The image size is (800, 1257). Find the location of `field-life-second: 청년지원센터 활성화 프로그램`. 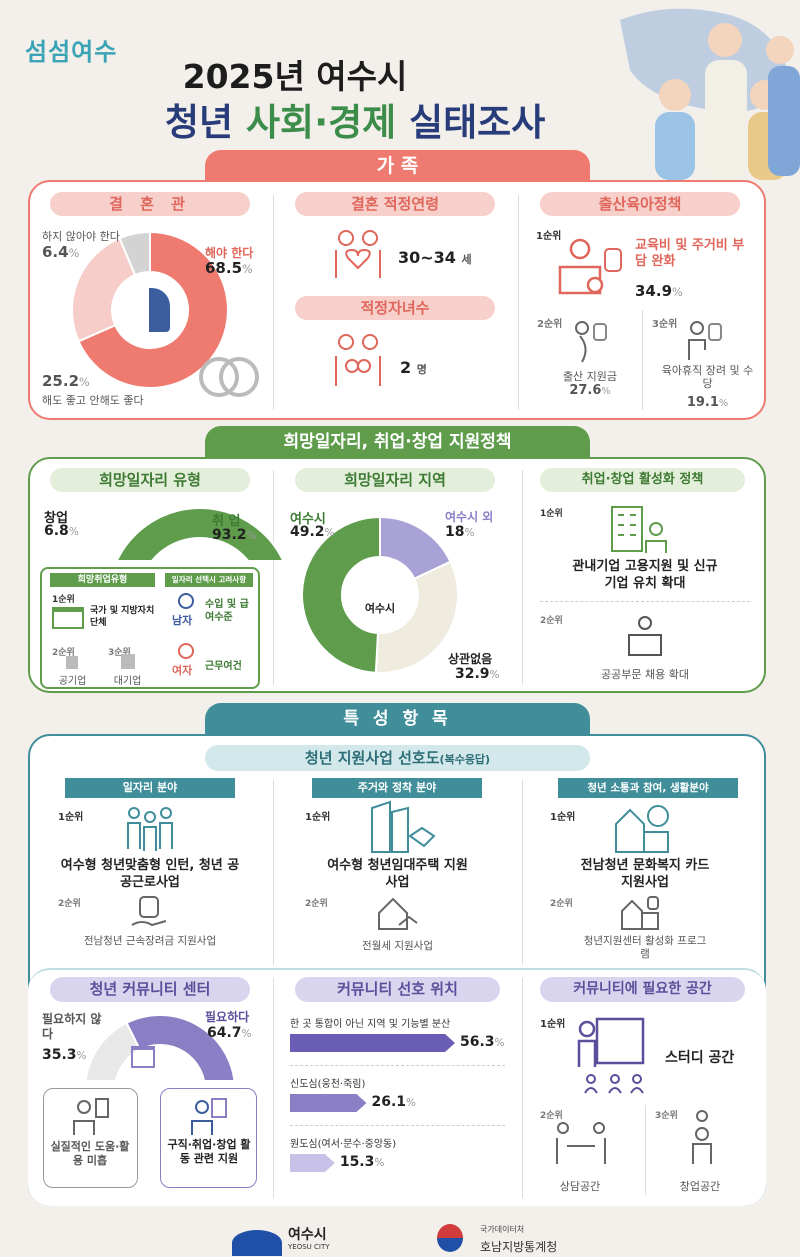

field-life-second: 청년지원센터 활성화 프로그램 is located at coordinates (645, 947).